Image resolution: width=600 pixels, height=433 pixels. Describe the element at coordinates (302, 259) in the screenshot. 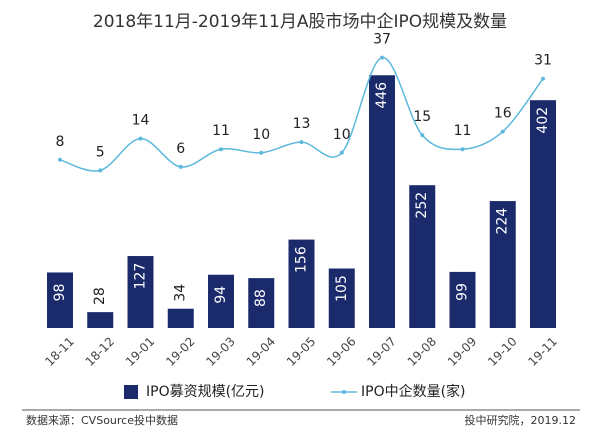

I see `data-label: 156` at that location.